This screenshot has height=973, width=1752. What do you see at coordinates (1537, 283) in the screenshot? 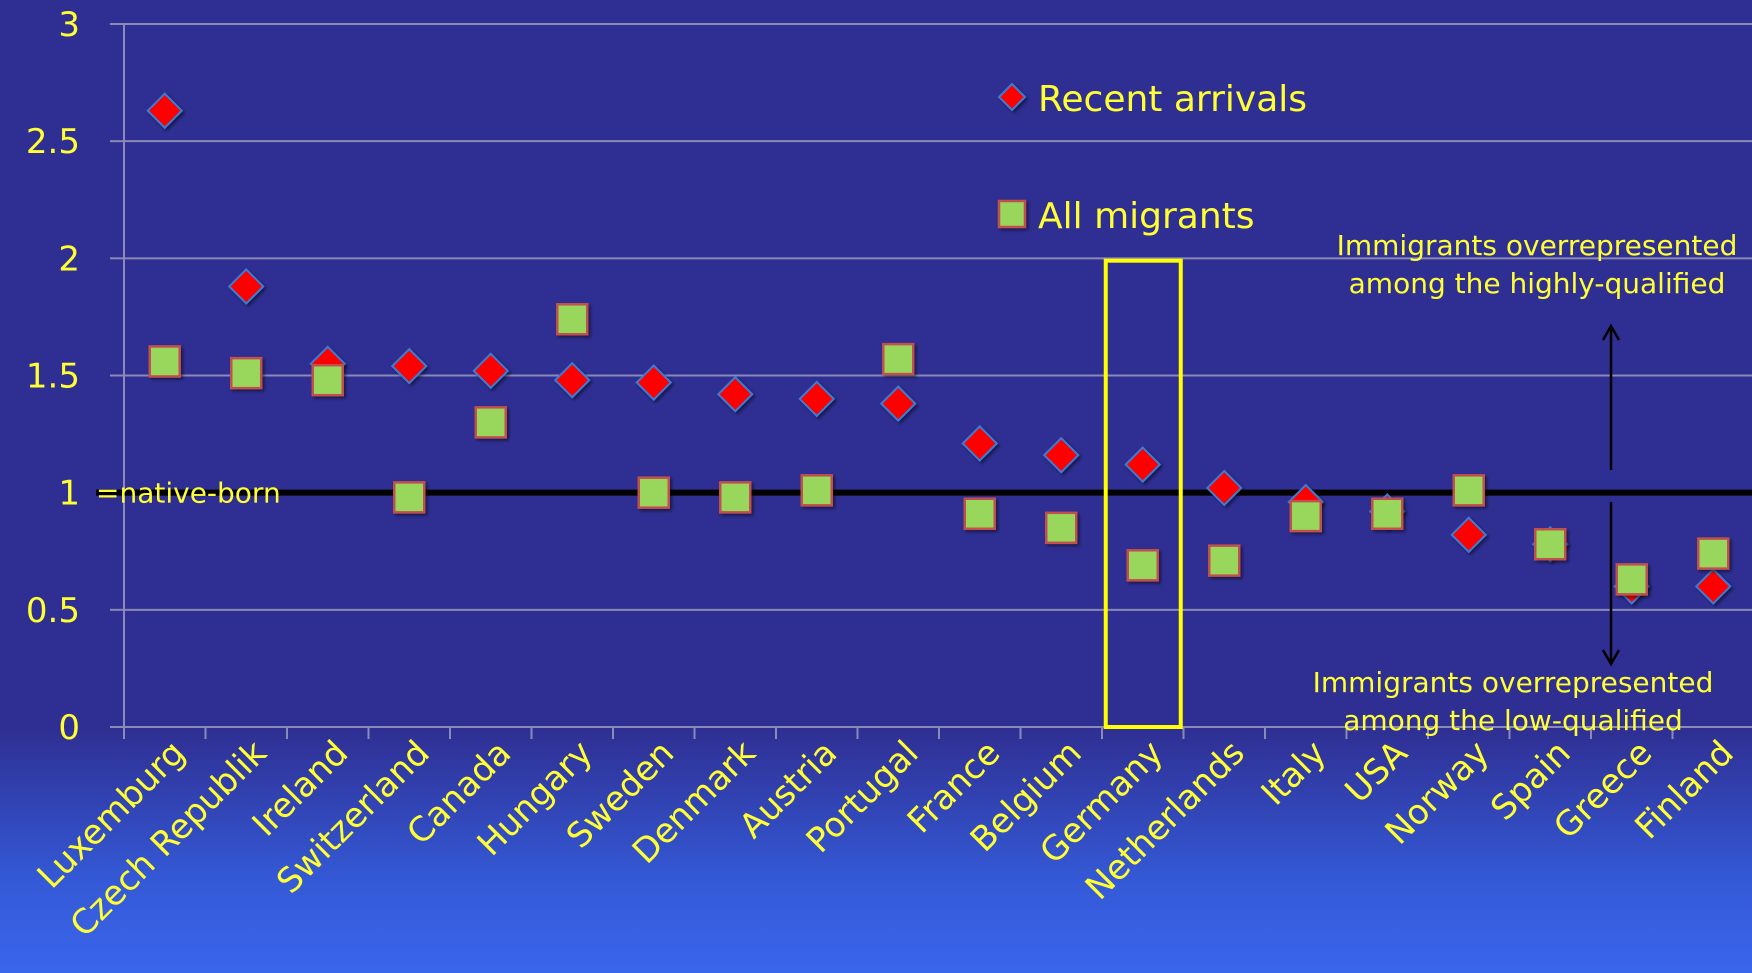
I see `annotation-upper-line: among the highly-qualified` at bounding box center [1537, 283].